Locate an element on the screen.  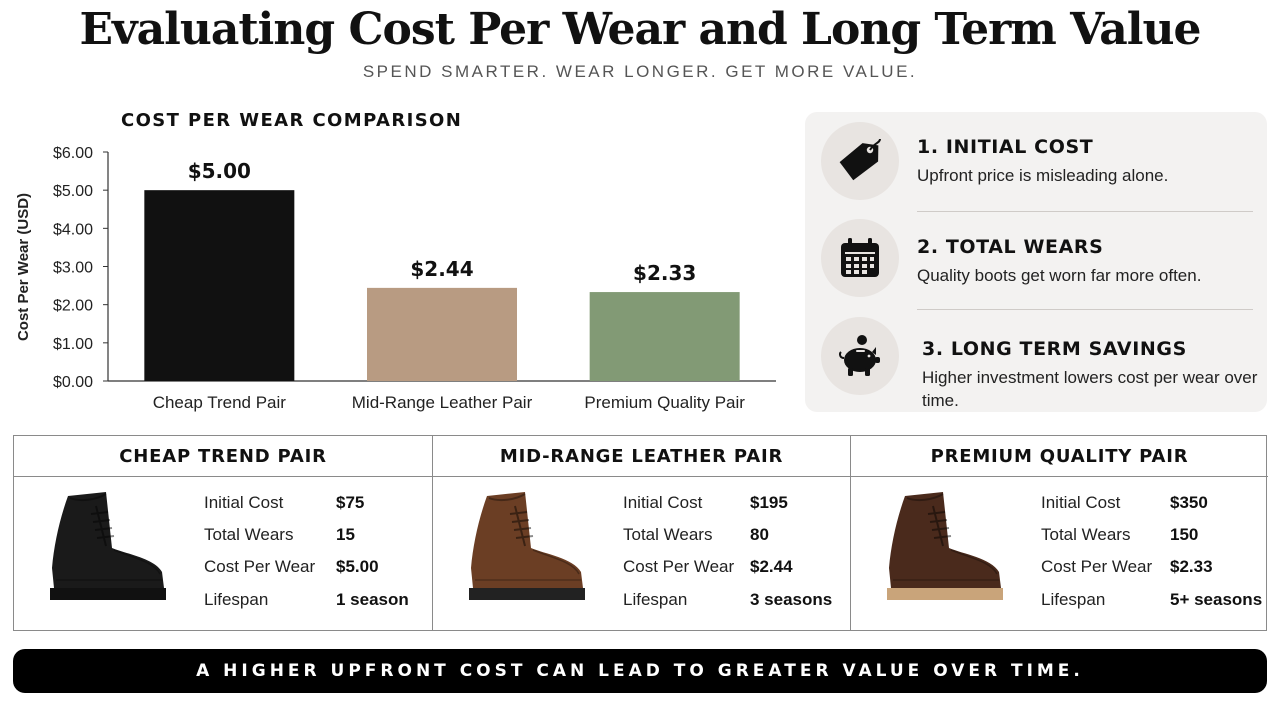
detail-value: $195 is located at coordinates (769, 502).